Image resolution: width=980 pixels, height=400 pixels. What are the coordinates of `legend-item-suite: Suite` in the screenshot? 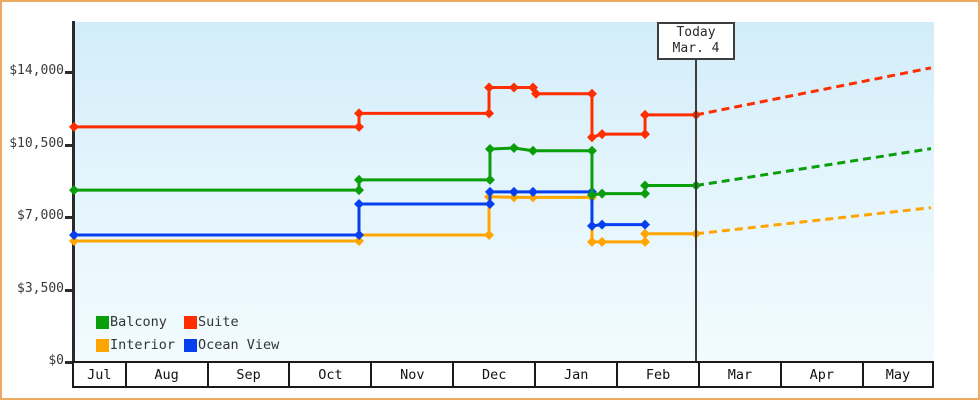 It's located at (231, 322).